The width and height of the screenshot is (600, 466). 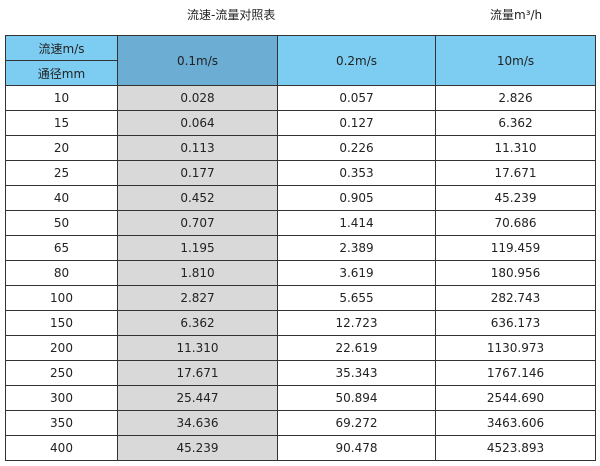 What do you see at coordinates (356, 323) in the screenshot?
I see `flow-cell: 12.723` at bounding box center [356, 323].